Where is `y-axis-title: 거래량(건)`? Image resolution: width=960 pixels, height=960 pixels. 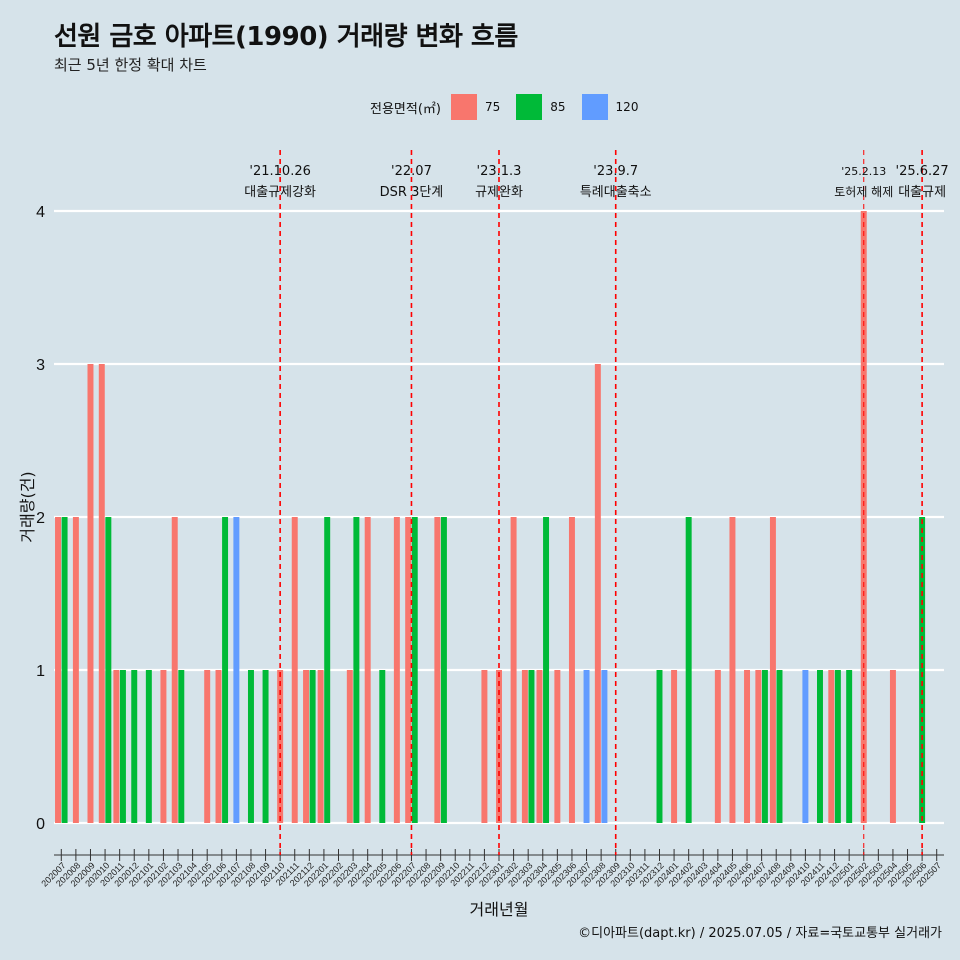
y-axis-title: 거래량(건) is located at coordinates (27, 506).